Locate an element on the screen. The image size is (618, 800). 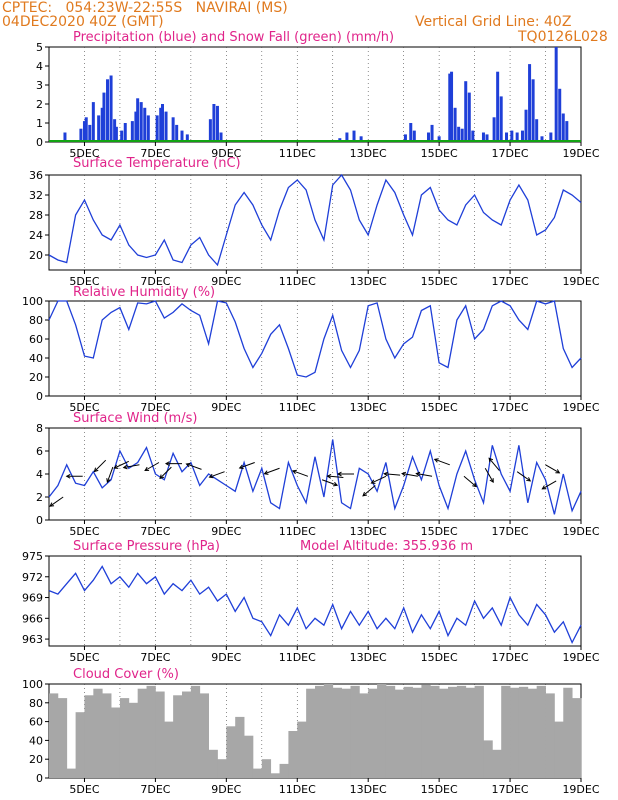
y-tick-label: 963 is located at coordinates (32, 639).